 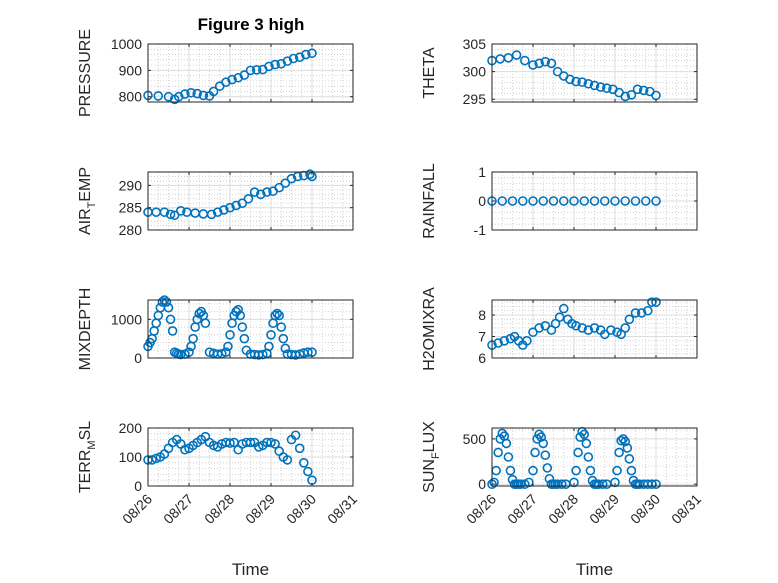 I want to click on y-axis-label: SUNFLUX, so click(x=431, y=457).